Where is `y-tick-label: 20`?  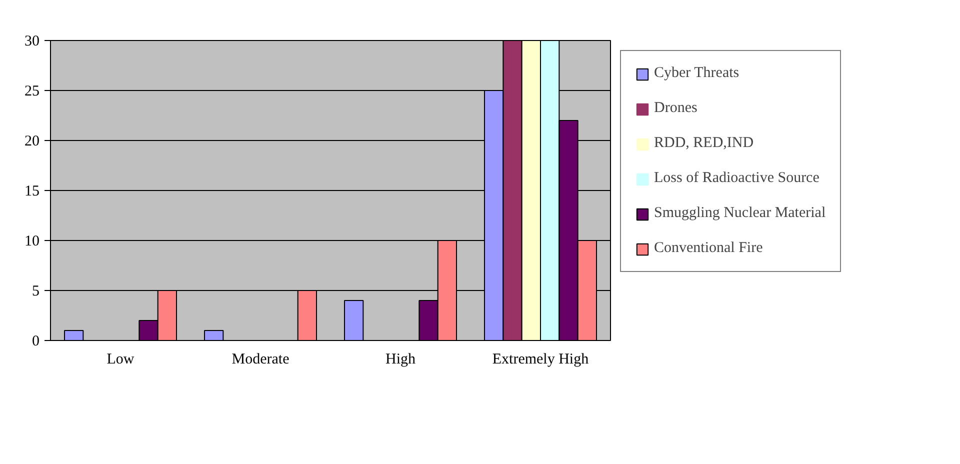
y-tick-label: 20 is located at coordinates (32, 142).